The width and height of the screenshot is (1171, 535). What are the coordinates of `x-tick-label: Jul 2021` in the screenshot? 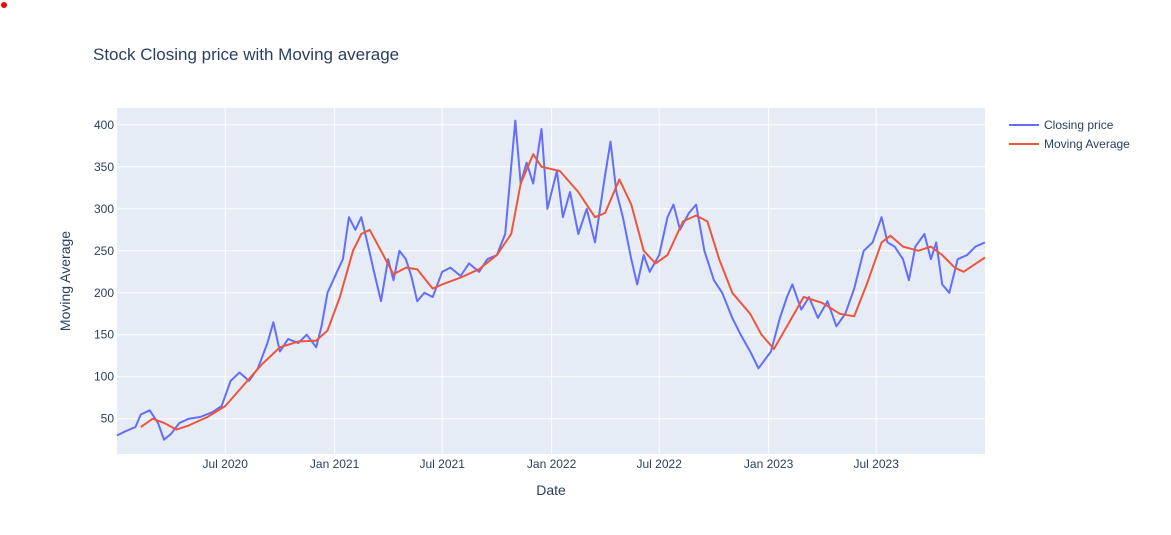 It's located at (443, 464).